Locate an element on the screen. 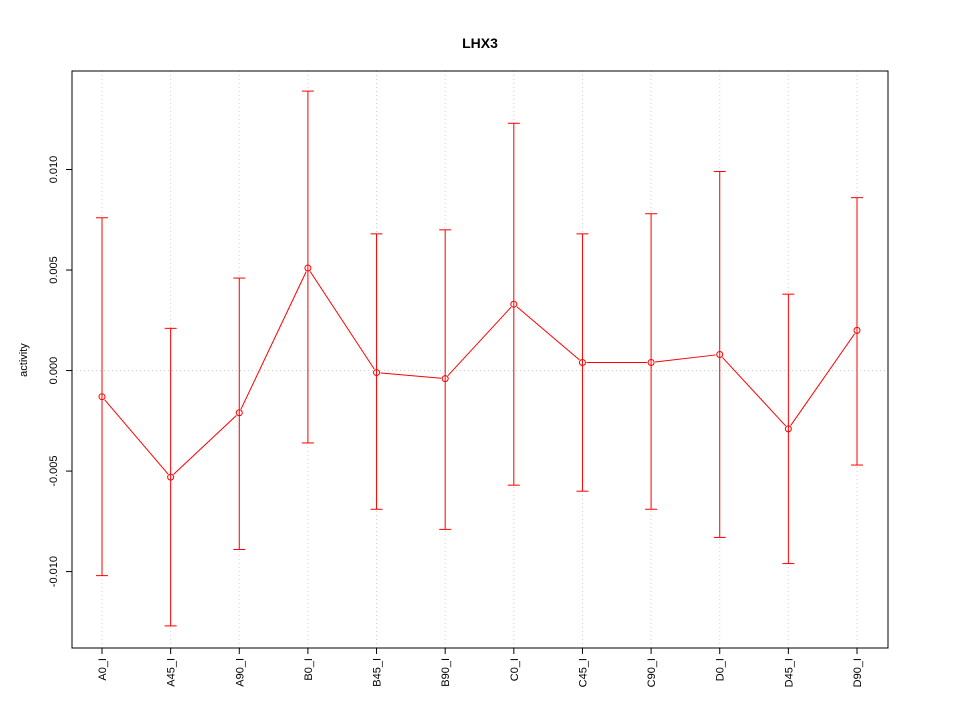 This screenshot has height=720, width=960. y-tick-label: -0.010 is located at coordinates (54, 571).